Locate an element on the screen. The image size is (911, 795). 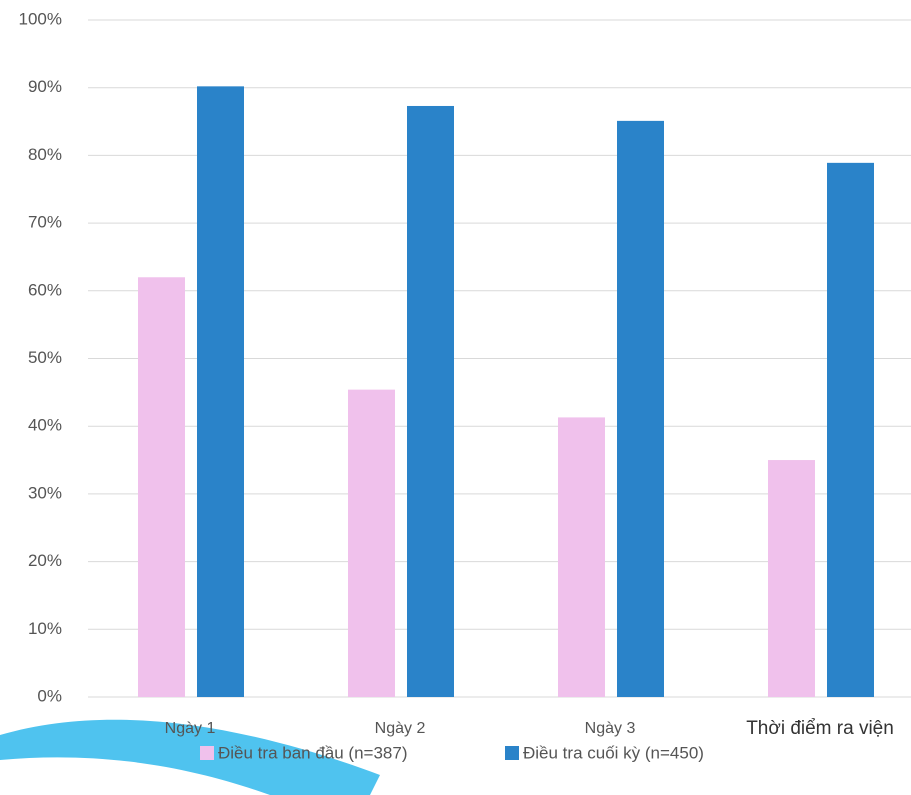
legend-label: Điều tra ban đầu (n=387) is located at coordinates (313, 752).